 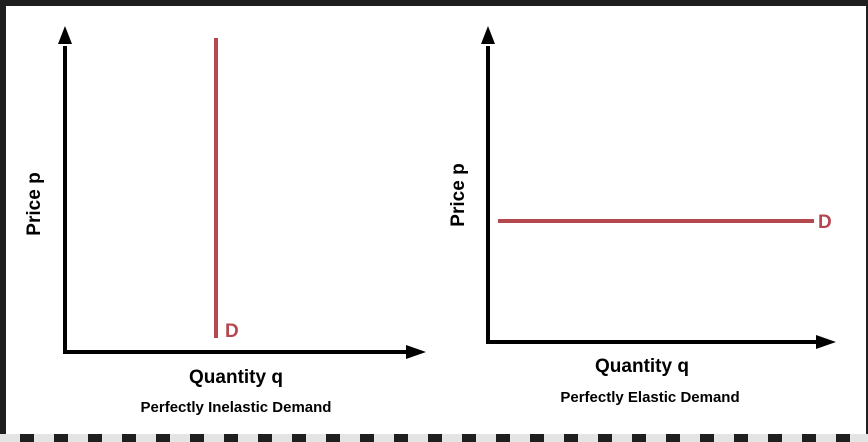 I want to click on right-y-axis-arrow, so click(x=488, y=35).